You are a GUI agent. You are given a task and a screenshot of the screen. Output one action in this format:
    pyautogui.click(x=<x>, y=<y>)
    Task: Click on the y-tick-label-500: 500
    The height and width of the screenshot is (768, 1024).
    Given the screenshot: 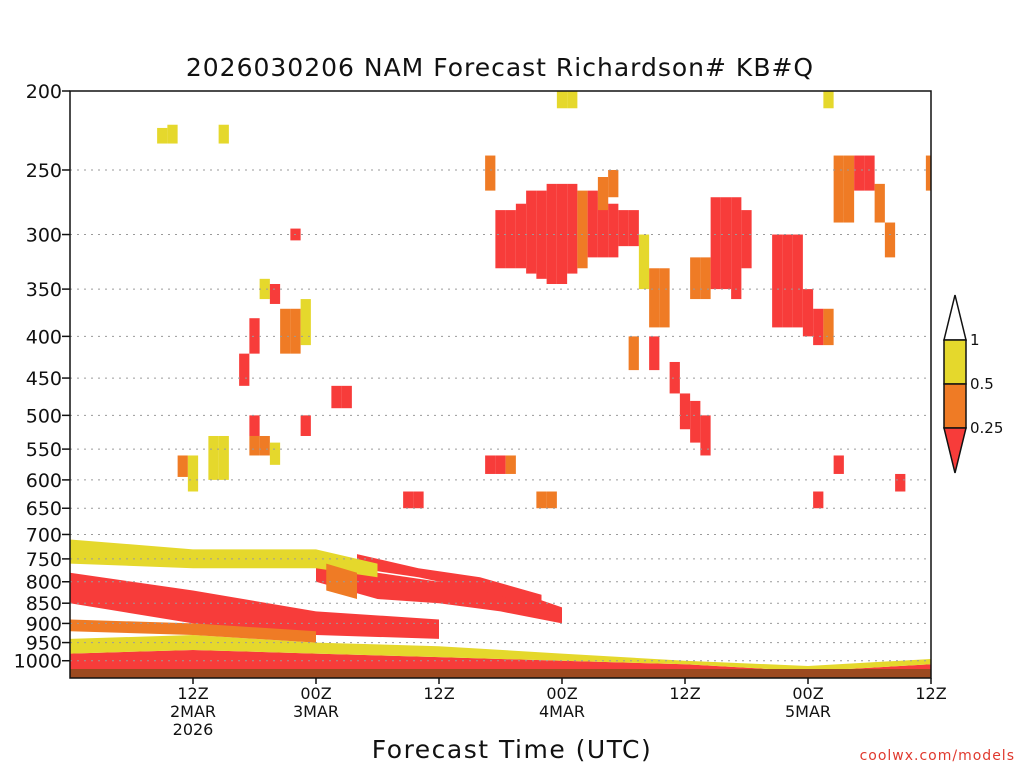 What is the action you would take?
    pyautogui.click(x=44, y=416)
    